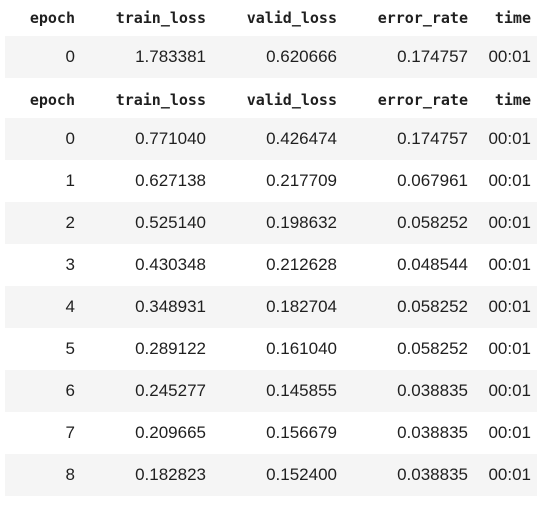  What do you see at coordinates (70, 180) in the screenshot?
I see `cell-epoch: 1` at bounding box center [70, 180].